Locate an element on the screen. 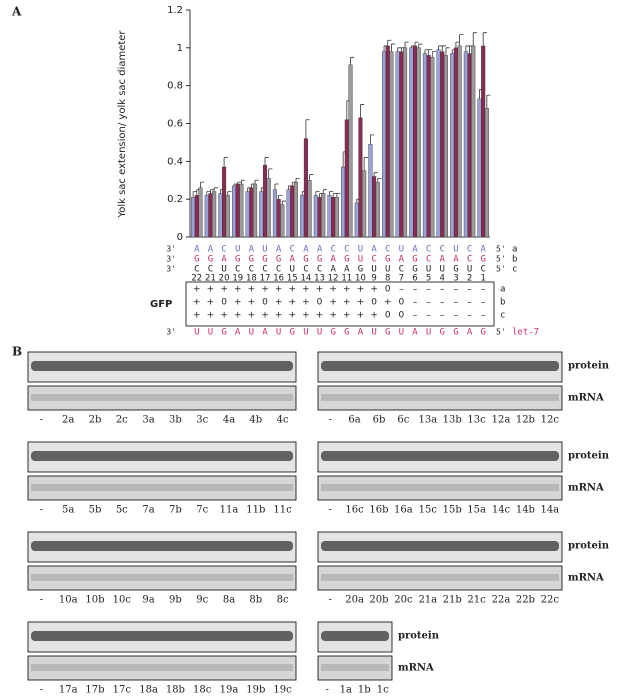 This screenshot has width=631, height=697. position-label: 3 is located at coordinates (455, 279).